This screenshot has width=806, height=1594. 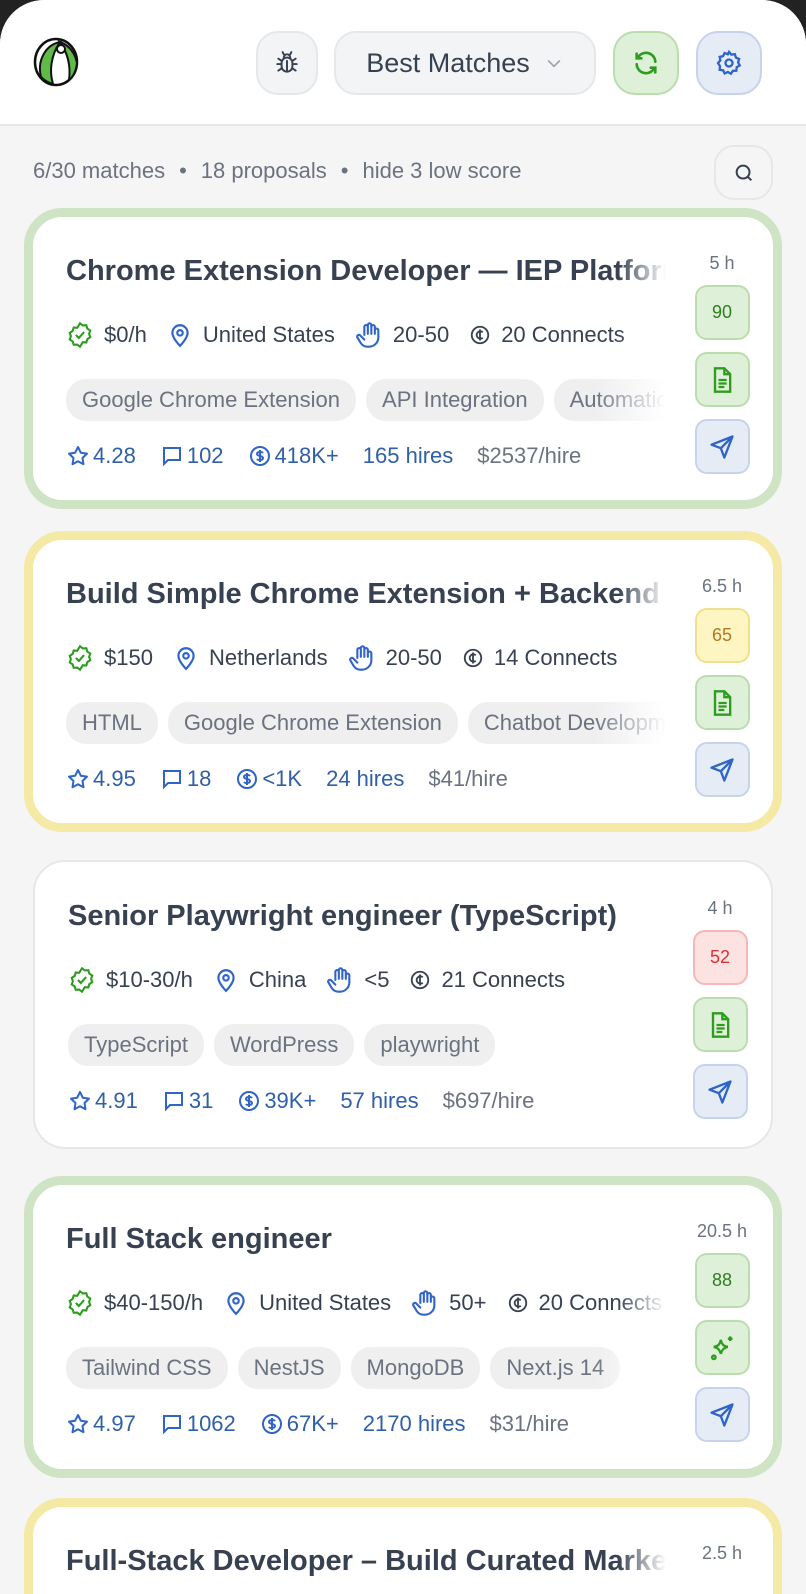 I want to click on client-stats: 4.95 18 <1K 24 hires $41/hire, so click(x=287, y=779).